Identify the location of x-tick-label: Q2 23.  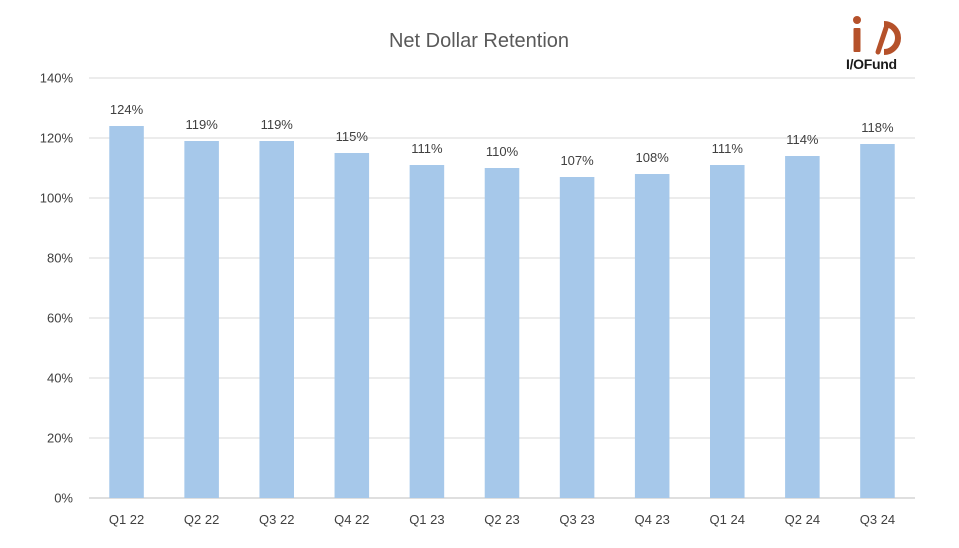
(501, 519).